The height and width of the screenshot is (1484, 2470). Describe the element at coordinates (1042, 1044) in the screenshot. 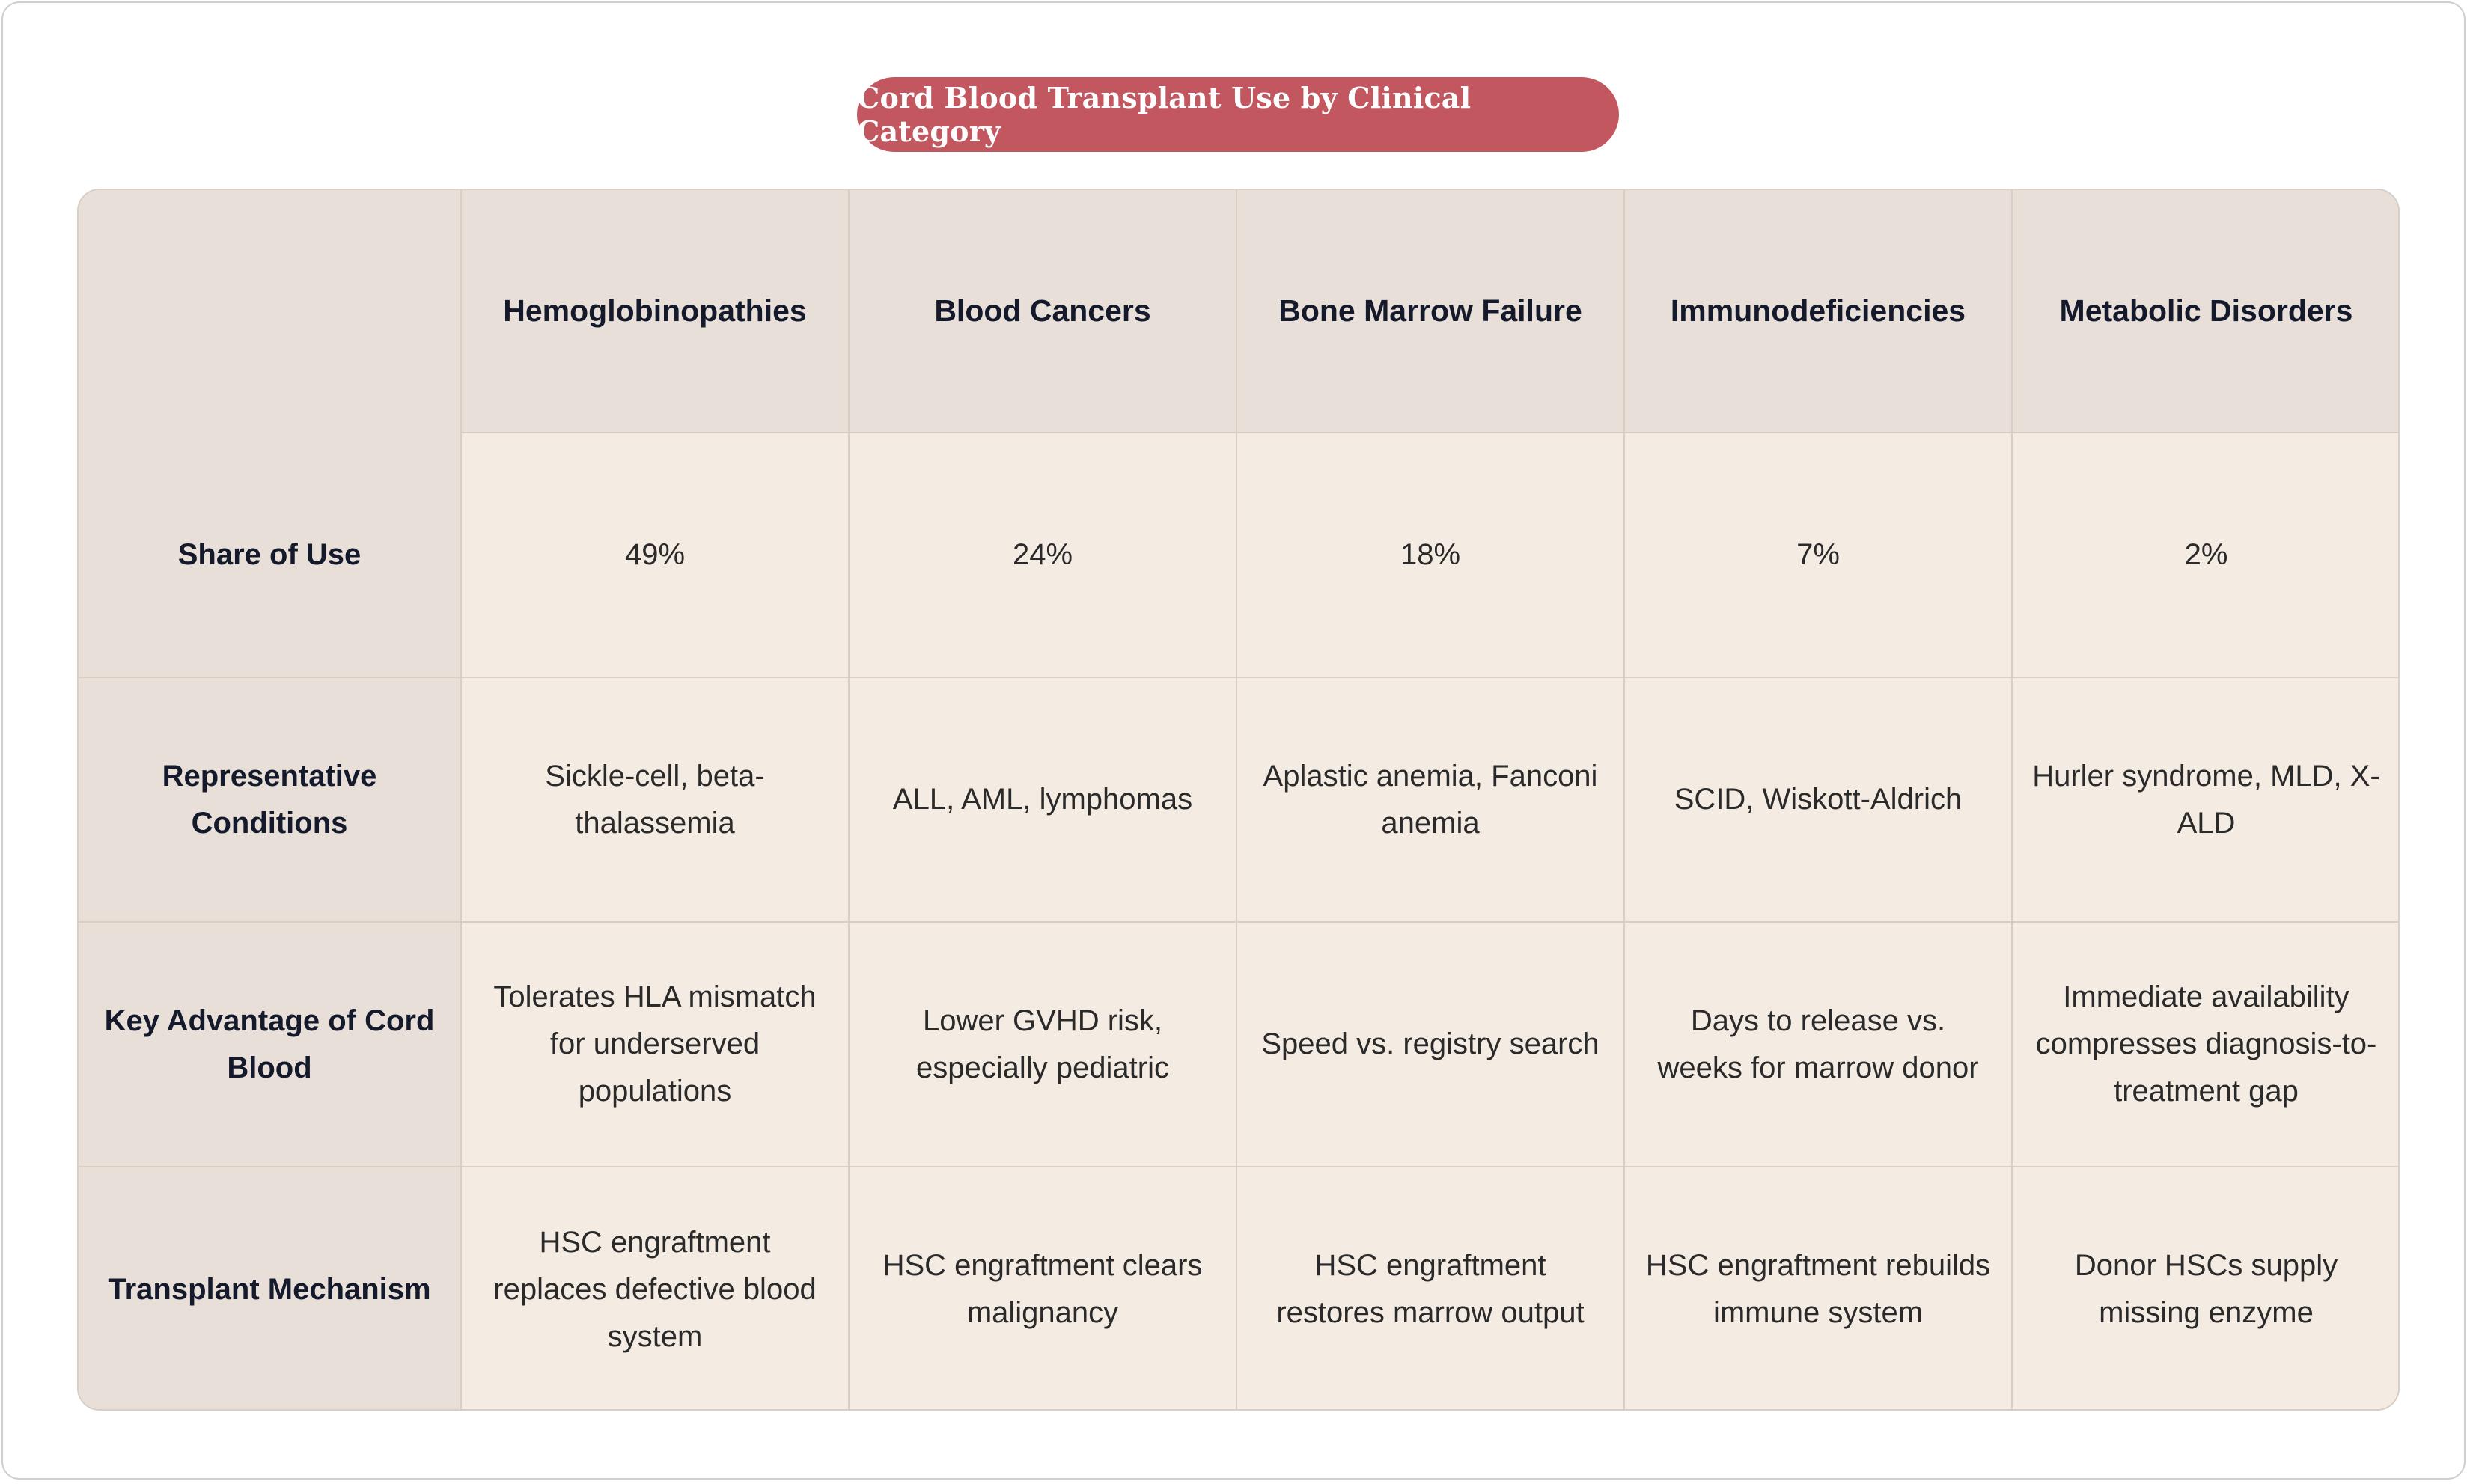

I see `table-cell: Lower GVHD risk, especially pediatric` at that location.